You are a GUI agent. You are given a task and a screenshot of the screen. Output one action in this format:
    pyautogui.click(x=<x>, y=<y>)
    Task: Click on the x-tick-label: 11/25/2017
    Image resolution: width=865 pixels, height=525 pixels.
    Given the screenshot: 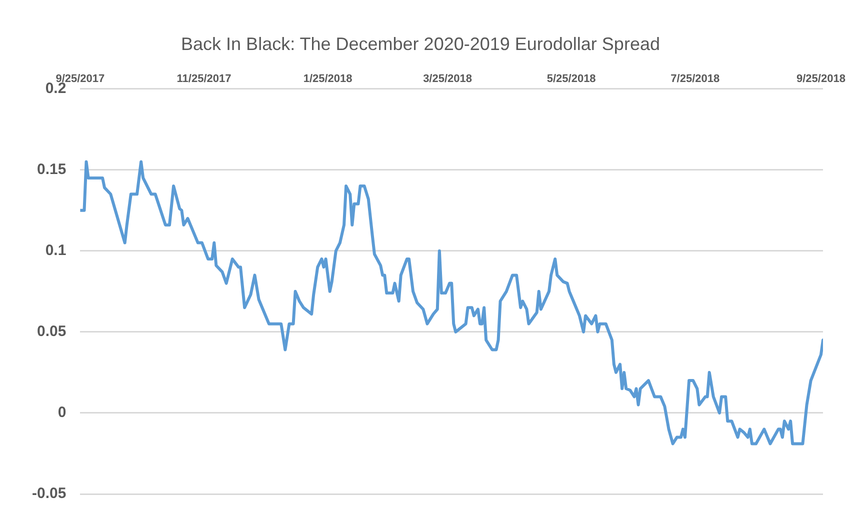 What is the action you would take?
    pyautogui.click(x=204, y=79)
    